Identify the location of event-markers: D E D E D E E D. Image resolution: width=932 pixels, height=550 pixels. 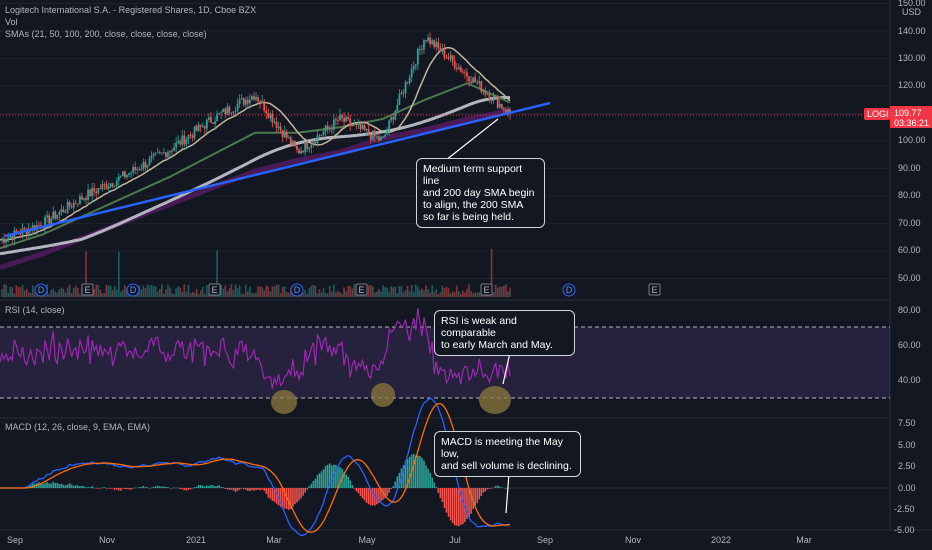
(347, 290).